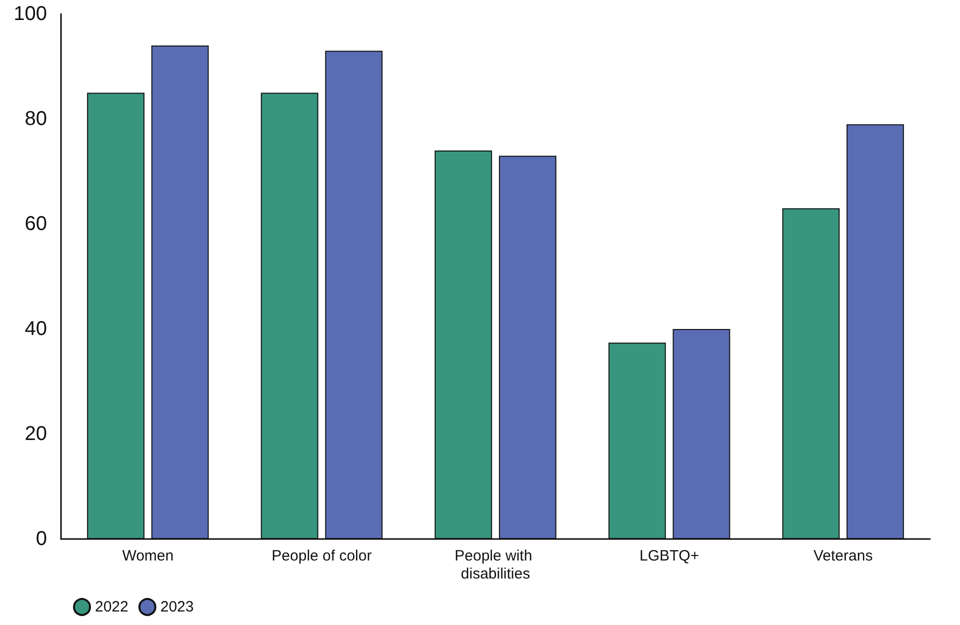  What do you see at coordinates (35, 329) in the screenshot?
I see `y-tick-label: 40` at bounding box center [35, 329].